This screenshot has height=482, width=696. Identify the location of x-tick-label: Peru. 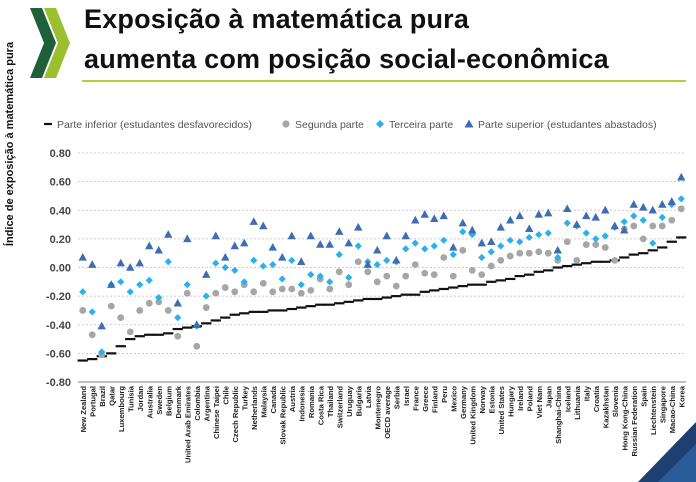
(444, 394).